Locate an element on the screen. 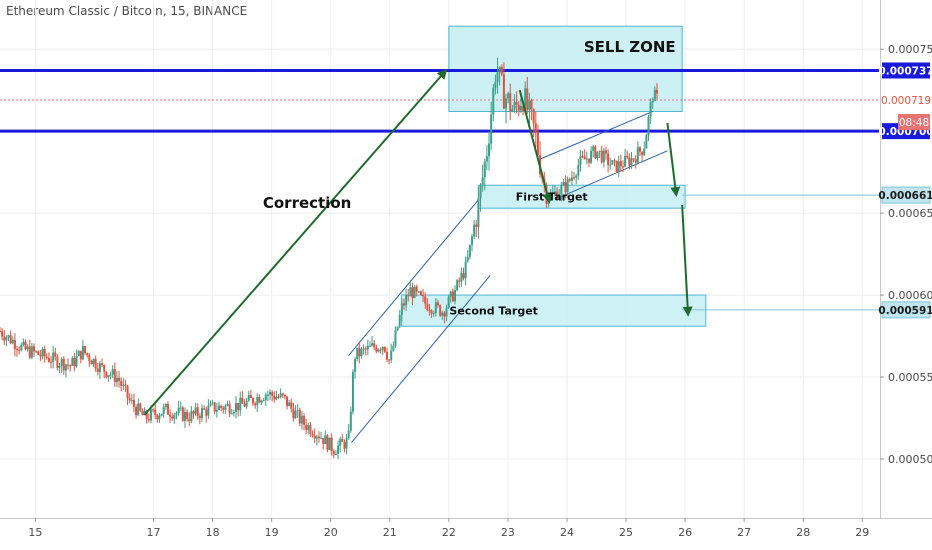 The image size is (932, 550). price-tag-label: 0.000661 is located at coordinates (905, 196).